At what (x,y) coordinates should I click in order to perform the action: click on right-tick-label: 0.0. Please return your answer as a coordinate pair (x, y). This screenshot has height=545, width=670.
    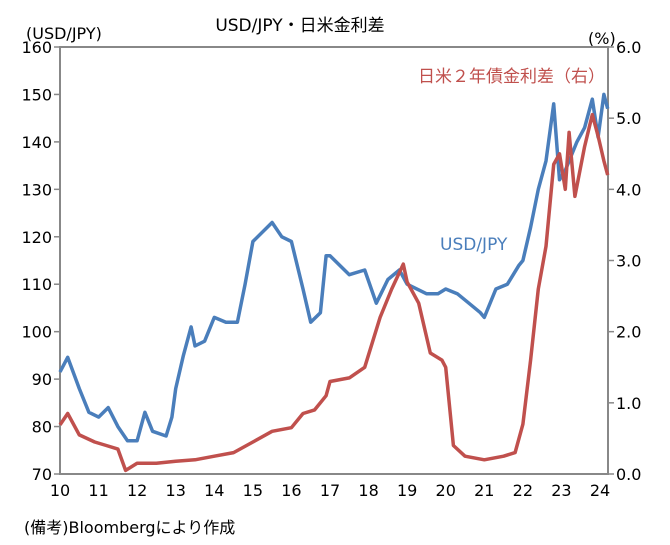
    Looking at the image, I should click on (628, 474).